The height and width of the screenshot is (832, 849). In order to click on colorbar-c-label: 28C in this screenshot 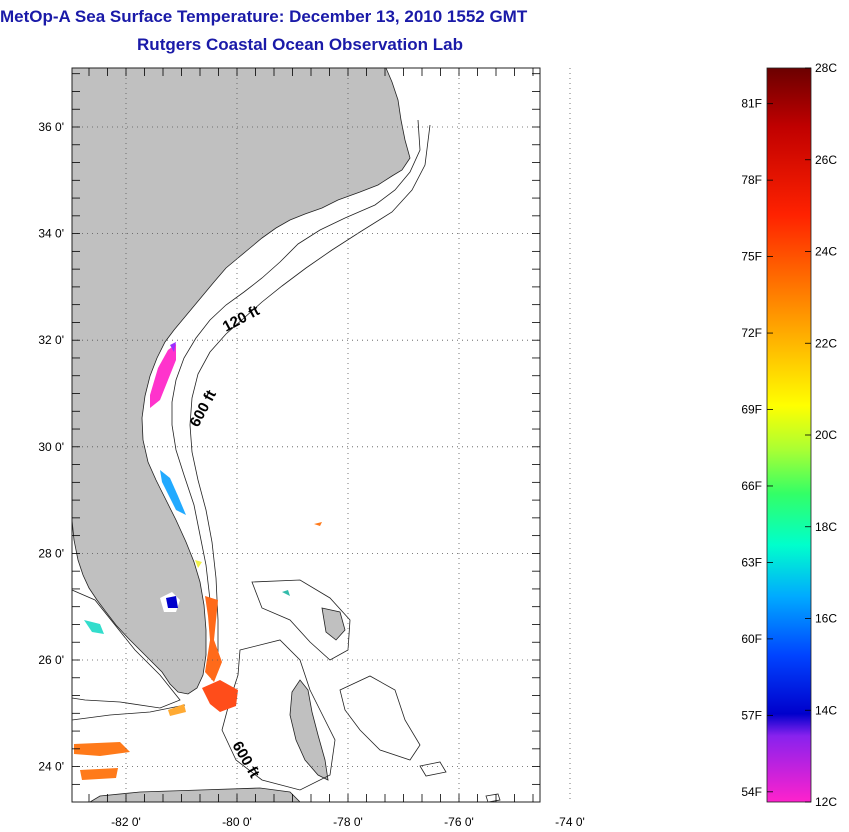, I will do `click(826, 68)`.